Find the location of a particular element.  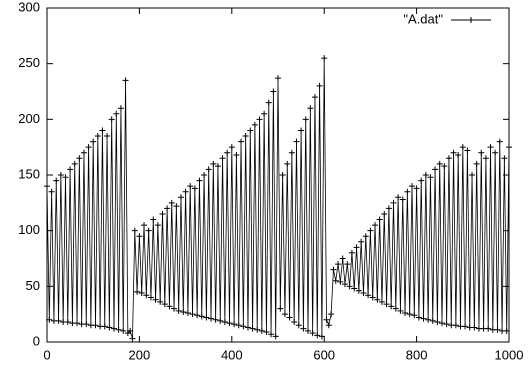

y-tick-label: 300 is located at coordinates (29, 7).